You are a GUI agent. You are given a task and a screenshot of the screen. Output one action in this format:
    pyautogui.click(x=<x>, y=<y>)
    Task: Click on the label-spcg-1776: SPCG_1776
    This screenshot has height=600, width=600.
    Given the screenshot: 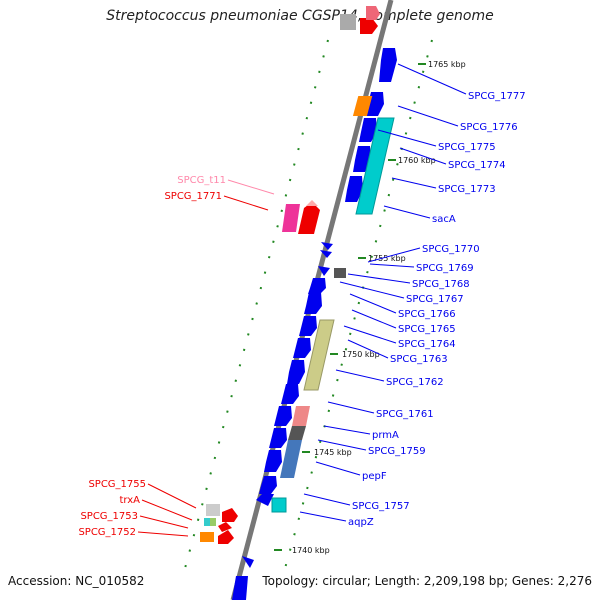 What is the action you would take?
    pyautogui.click(x=489, y=127)
    